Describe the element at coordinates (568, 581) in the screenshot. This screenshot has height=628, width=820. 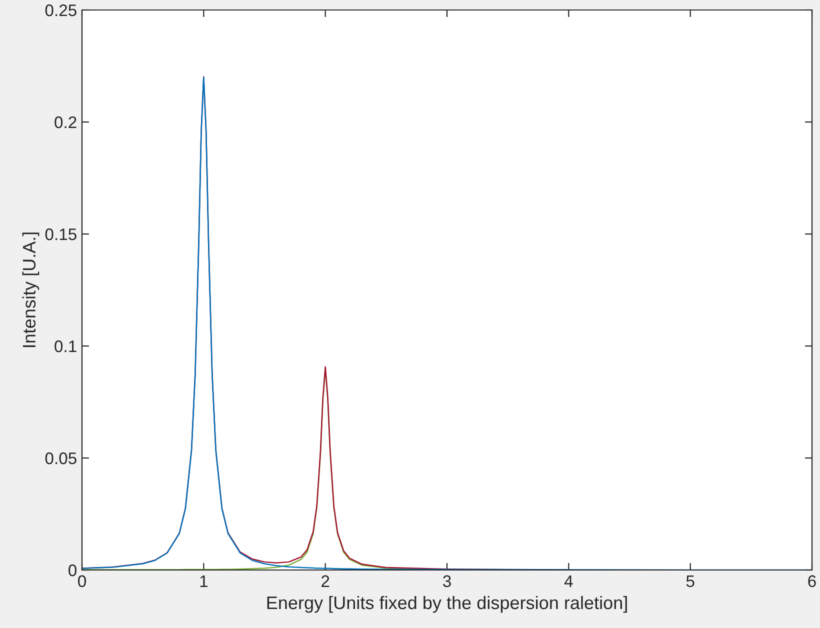
I see `x-tick-label: 4` at that location.